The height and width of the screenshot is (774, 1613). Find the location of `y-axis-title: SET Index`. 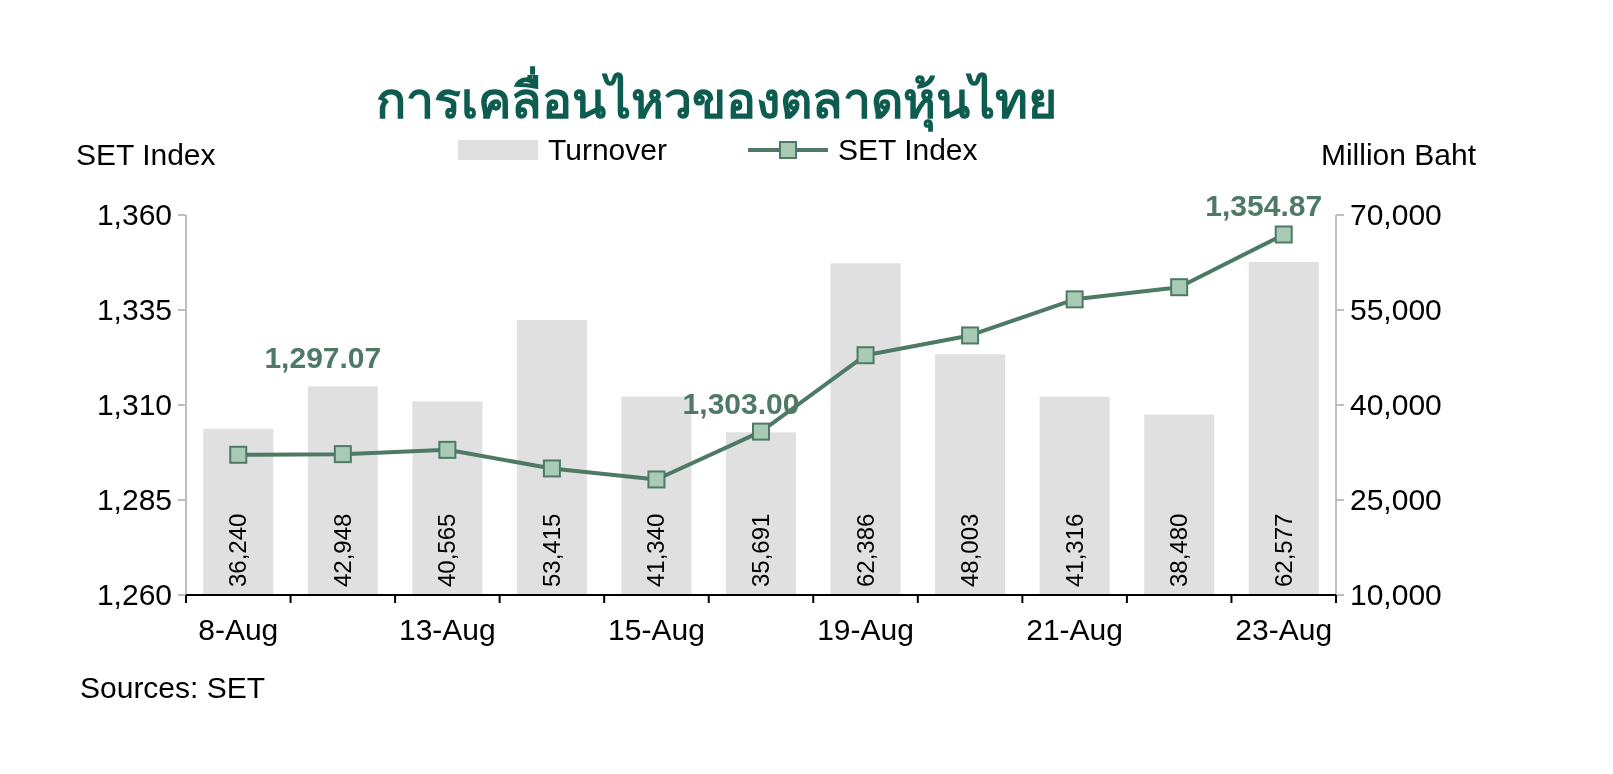

y-axis-title: SET Index is located at coordinates (146, 154).